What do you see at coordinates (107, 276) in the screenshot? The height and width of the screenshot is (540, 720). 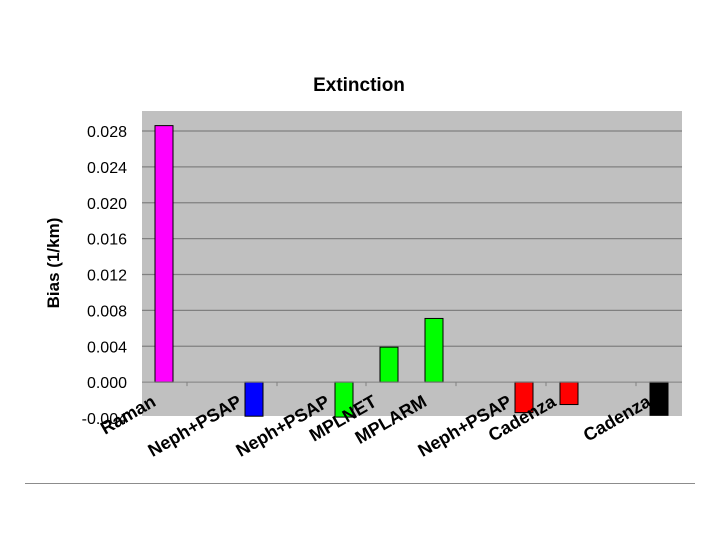 I see `y-tick-label: 0.012` at bounding box center [107, 276].